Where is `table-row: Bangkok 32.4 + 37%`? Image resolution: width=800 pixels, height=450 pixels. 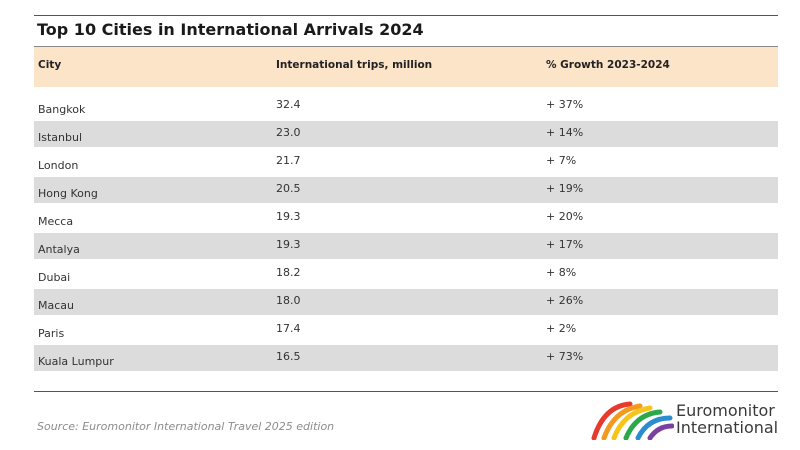 table-row: Bangkok 32.4 + 37% is located at coordinates (406, 106).